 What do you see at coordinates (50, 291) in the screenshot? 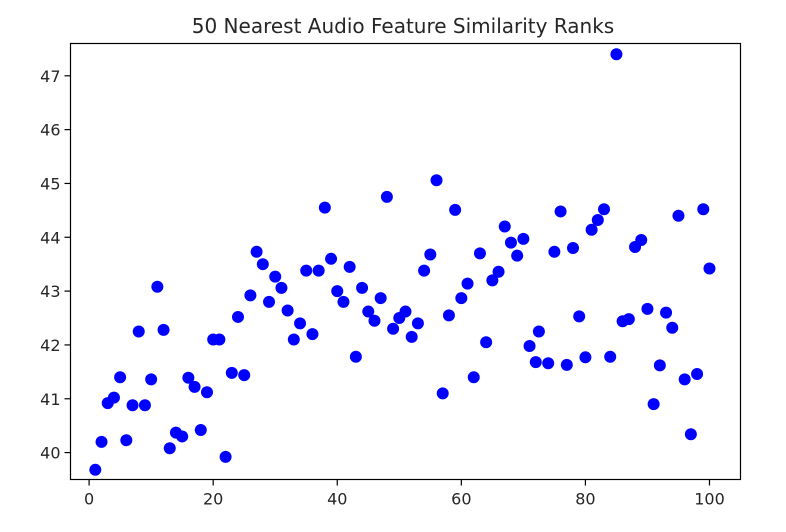
I see `y-tick-label: 43` at bounding box center [50, 291].